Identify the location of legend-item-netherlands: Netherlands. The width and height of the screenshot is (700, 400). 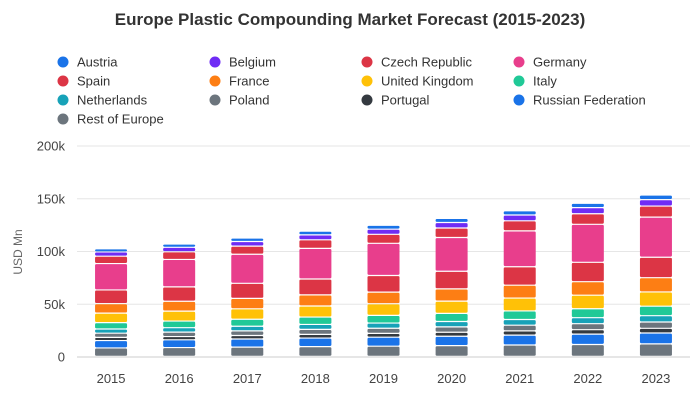
(102, 100).